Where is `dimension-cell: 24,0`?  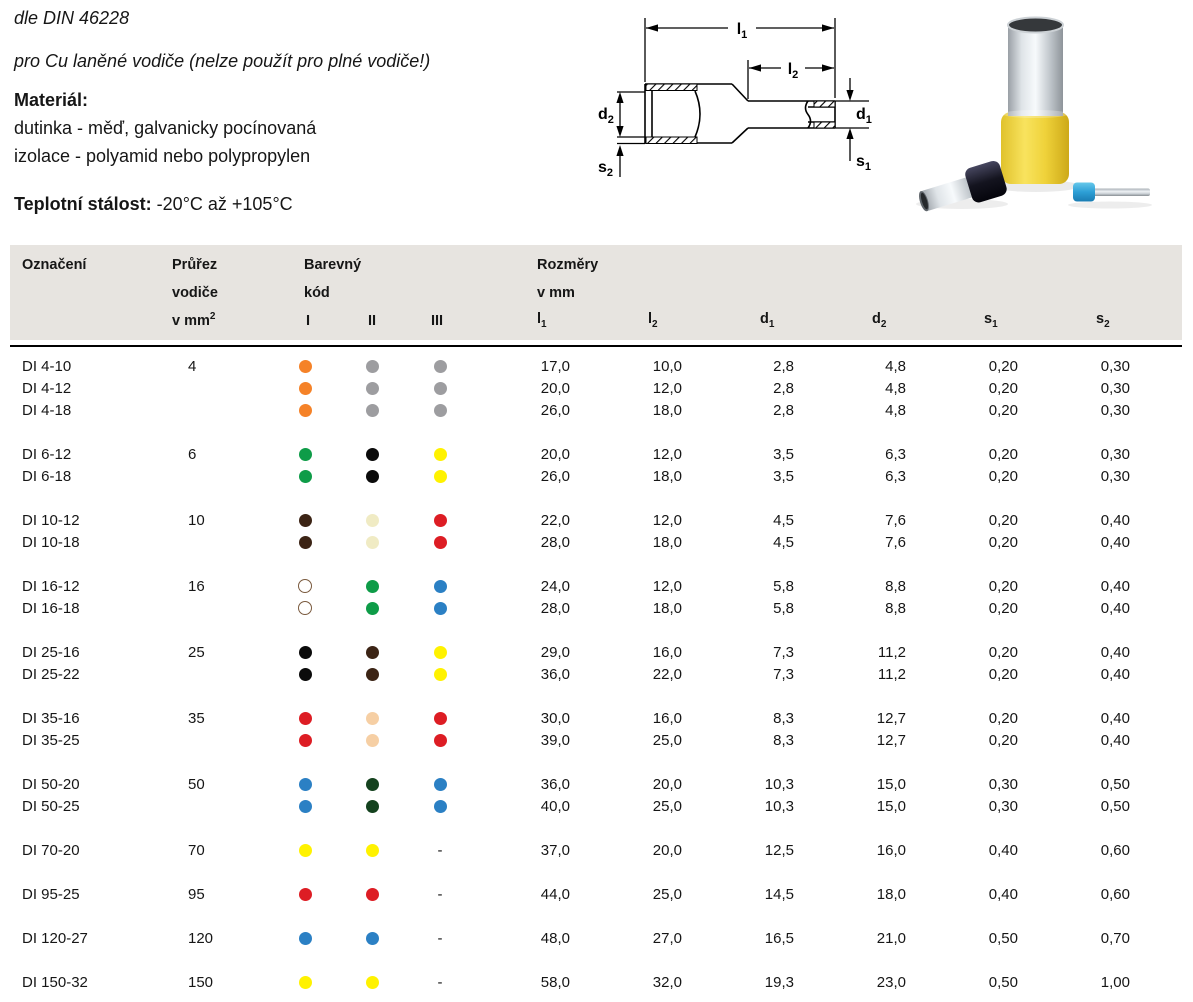 dimension-cell: 24,0 is located at coordinates (555, 586).